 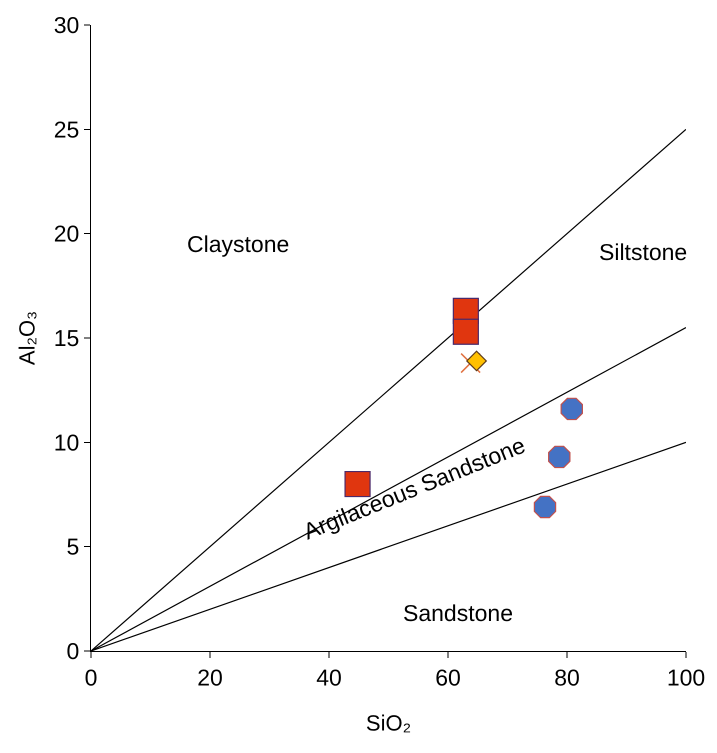 I want to click on y-tick-label: 10, so click(x=67, y=442).